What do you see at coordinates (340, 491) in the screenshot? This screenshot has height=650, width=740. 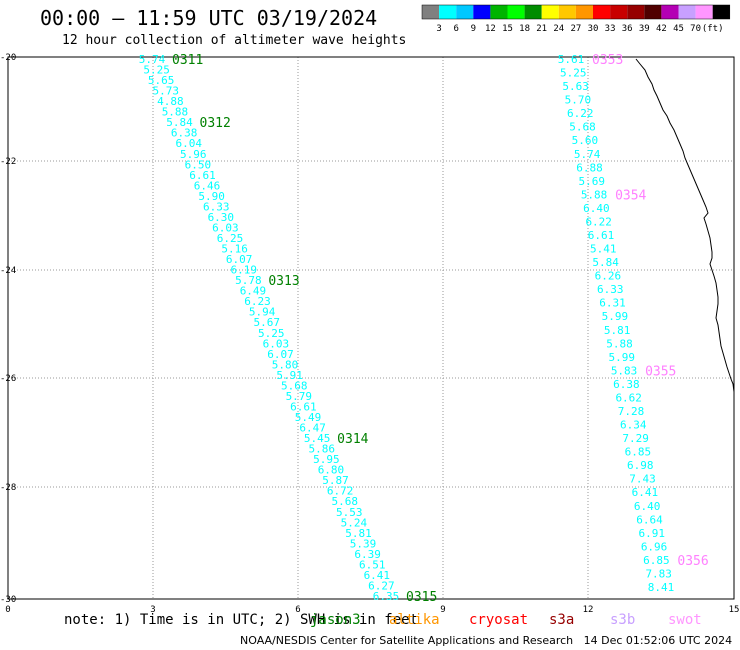 I see `swh-value: 6.72` at bounding box center [340, 491].